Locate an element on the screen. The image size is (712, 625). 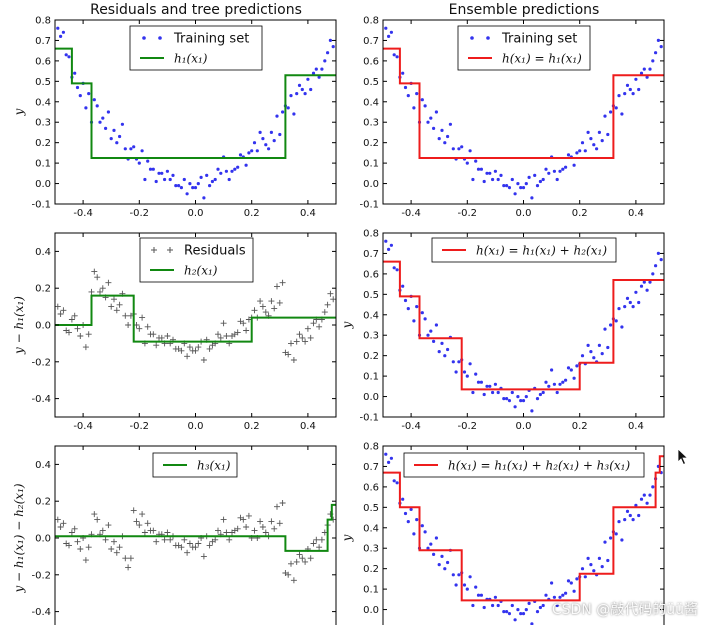
legend-label: h(x₁) = h₁(x₁) + h₂(x₁) + h₃(x₁) is located at coordinates (539, 466).